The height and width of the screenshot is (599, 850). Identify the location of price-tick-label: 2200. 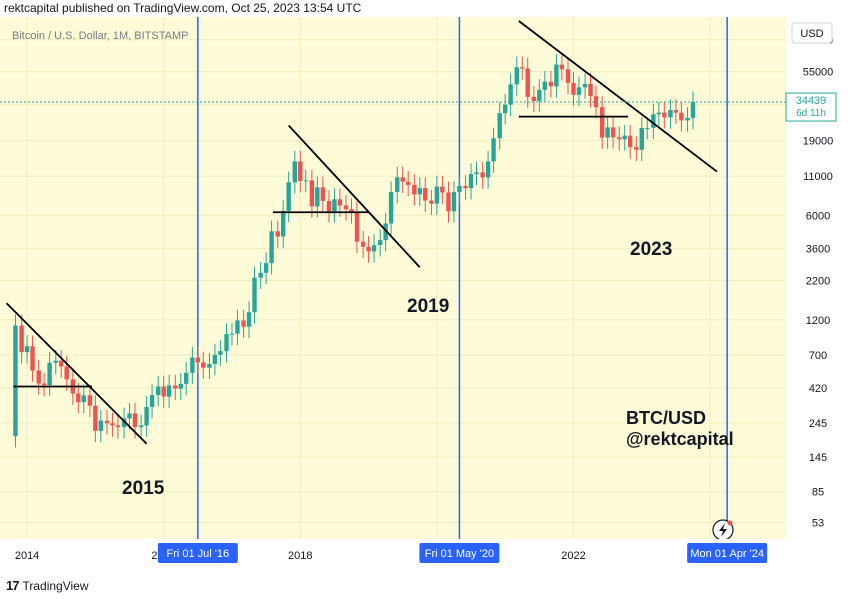
(818, 282).